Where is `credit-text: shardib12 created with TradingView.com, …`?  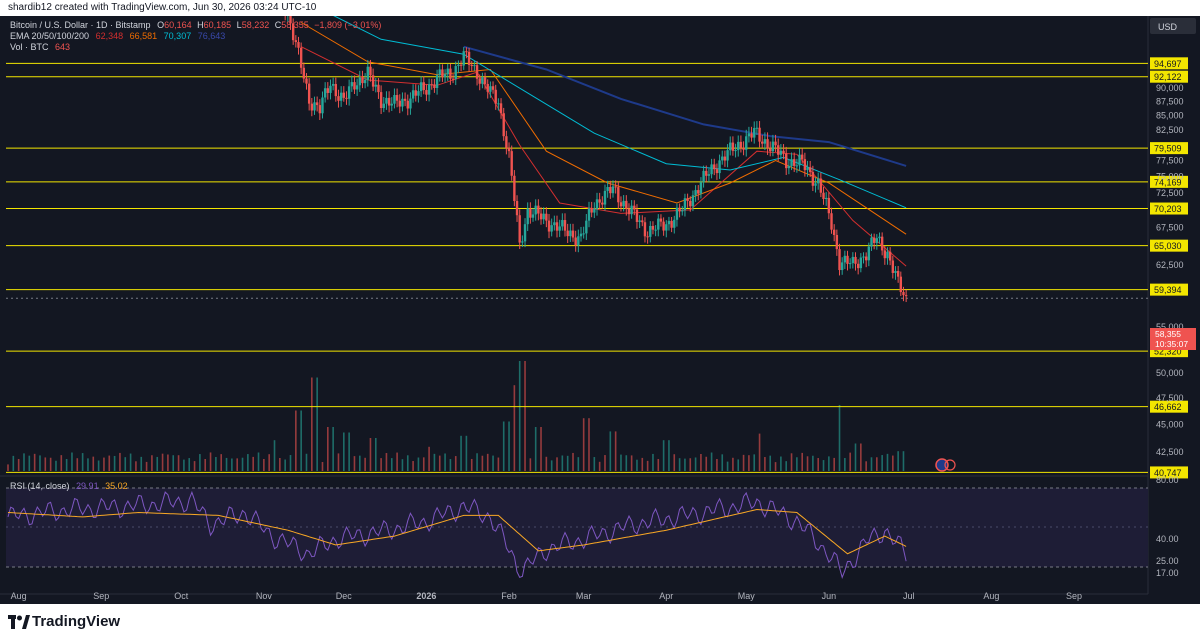
credit-text: shardib12 created with TradingView.com, … is located at coordinates (162, 7).